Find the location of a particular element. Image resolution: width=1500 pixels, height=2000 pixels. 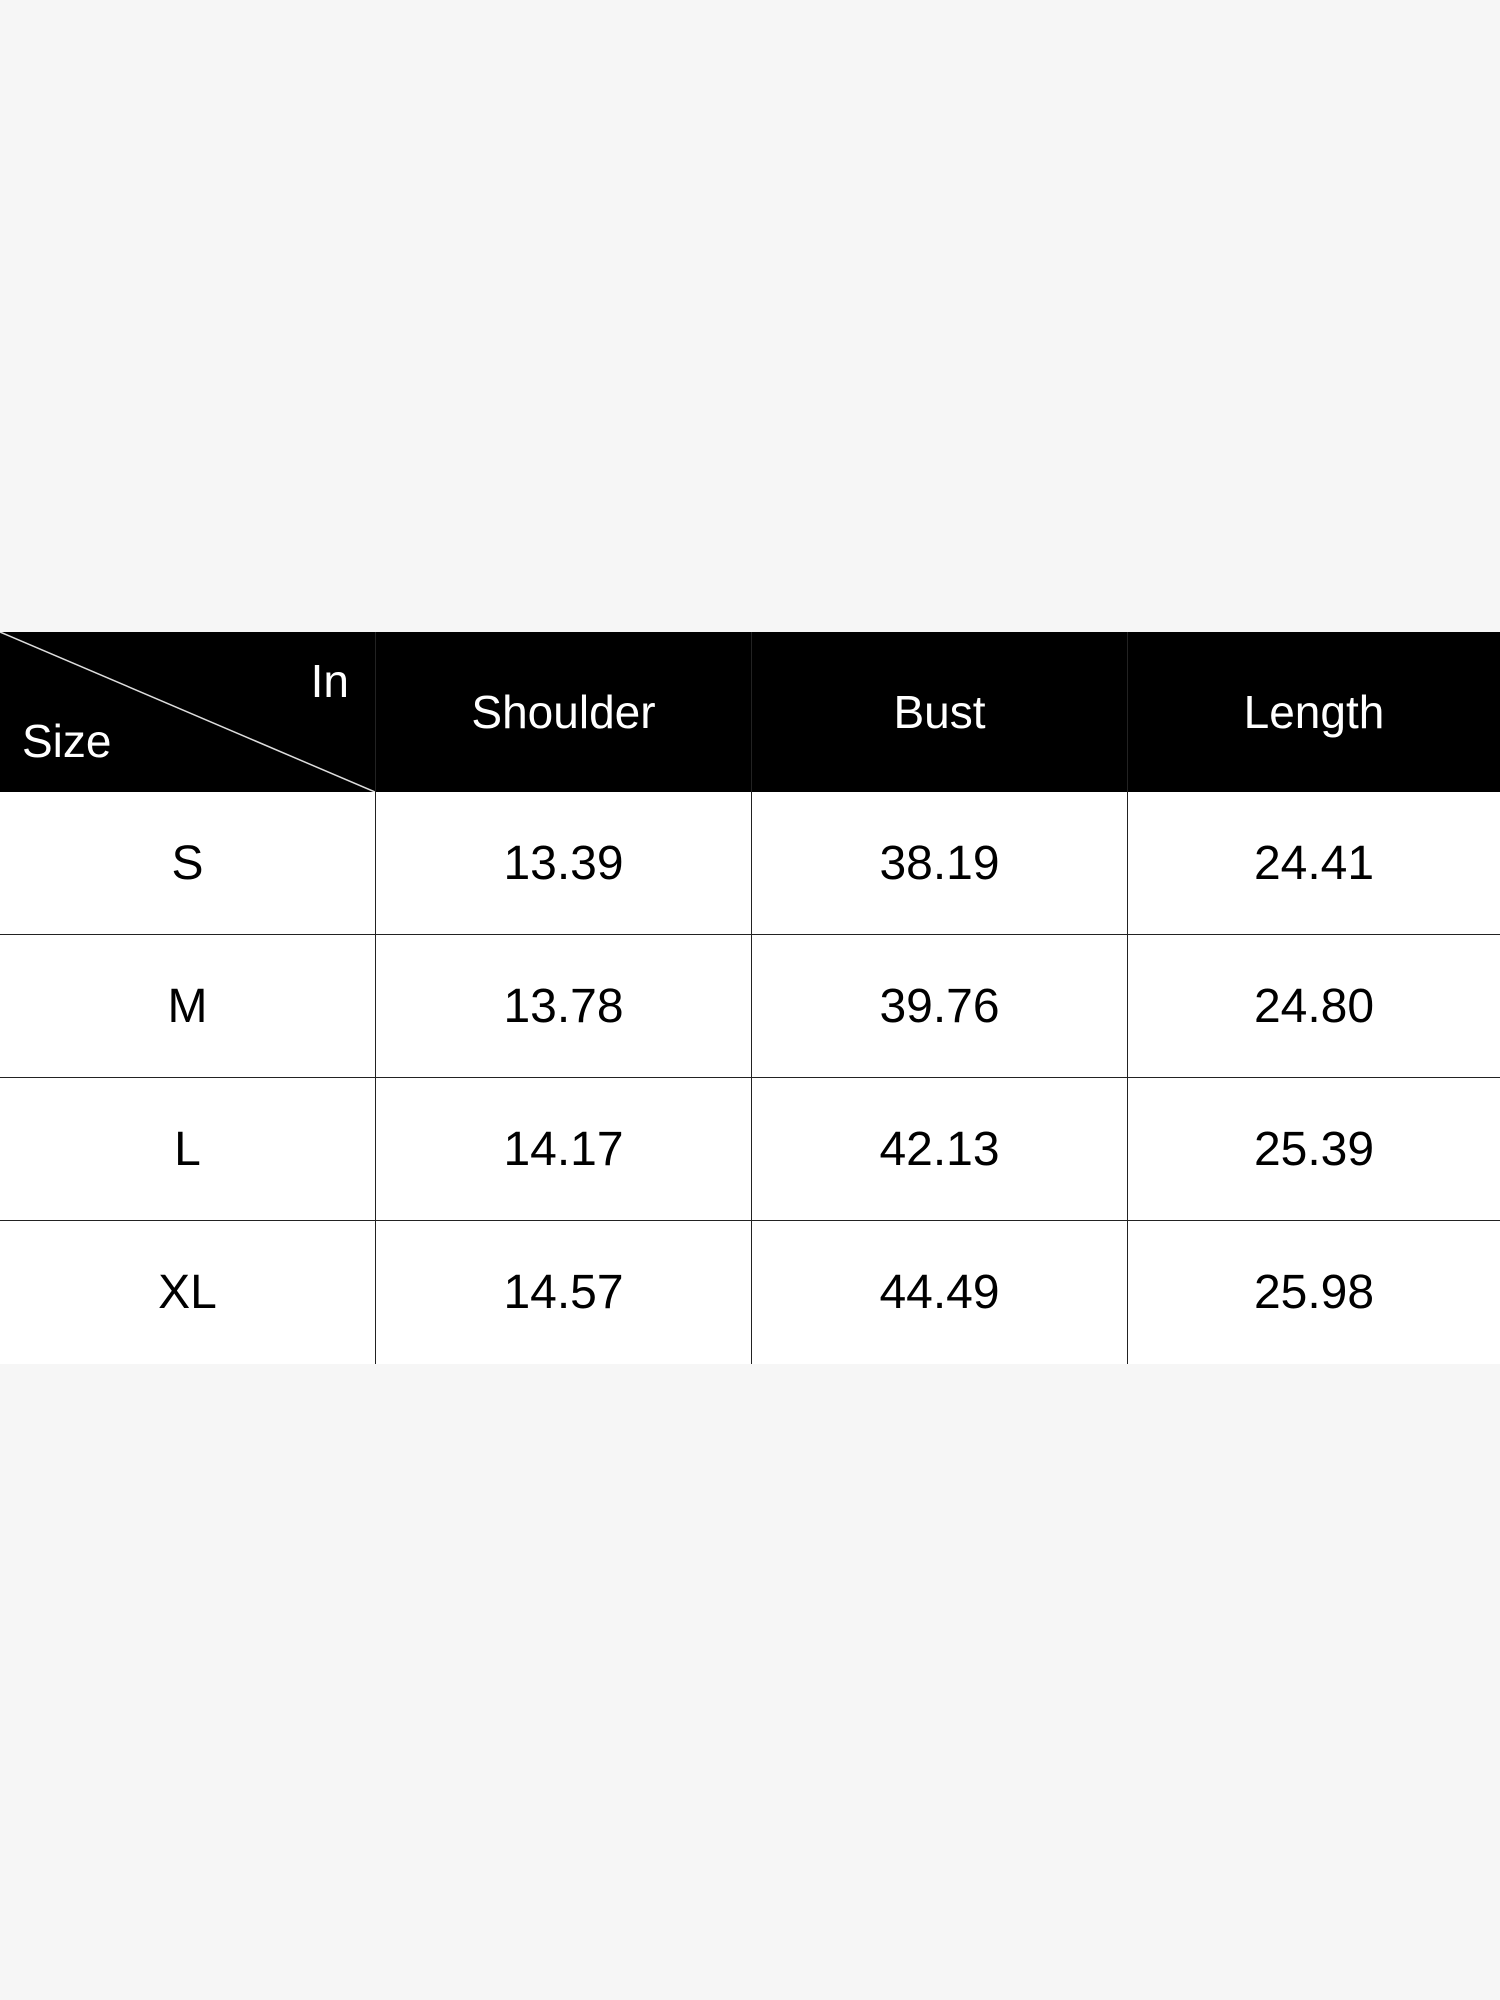

corner-cell: In Size is located at coordinates (187, 712).